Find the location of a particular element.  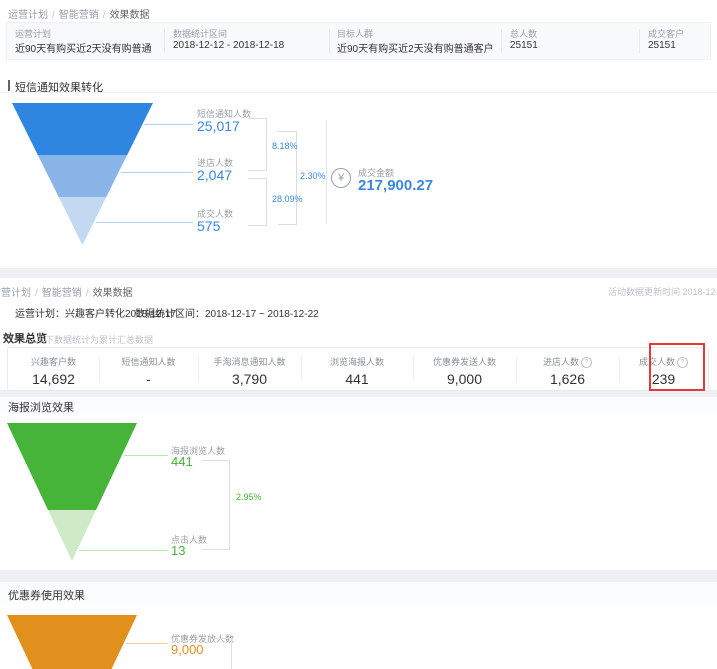

overview-title: 效果总览 is located at coordinates (25, 339).